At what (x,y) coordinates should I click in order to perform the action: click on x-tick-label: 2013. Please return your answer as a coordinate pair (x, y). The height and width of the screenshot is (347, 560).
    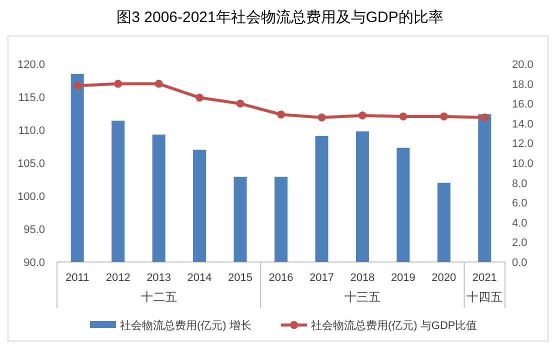
    Looking at the image, I should click on (159, 278).